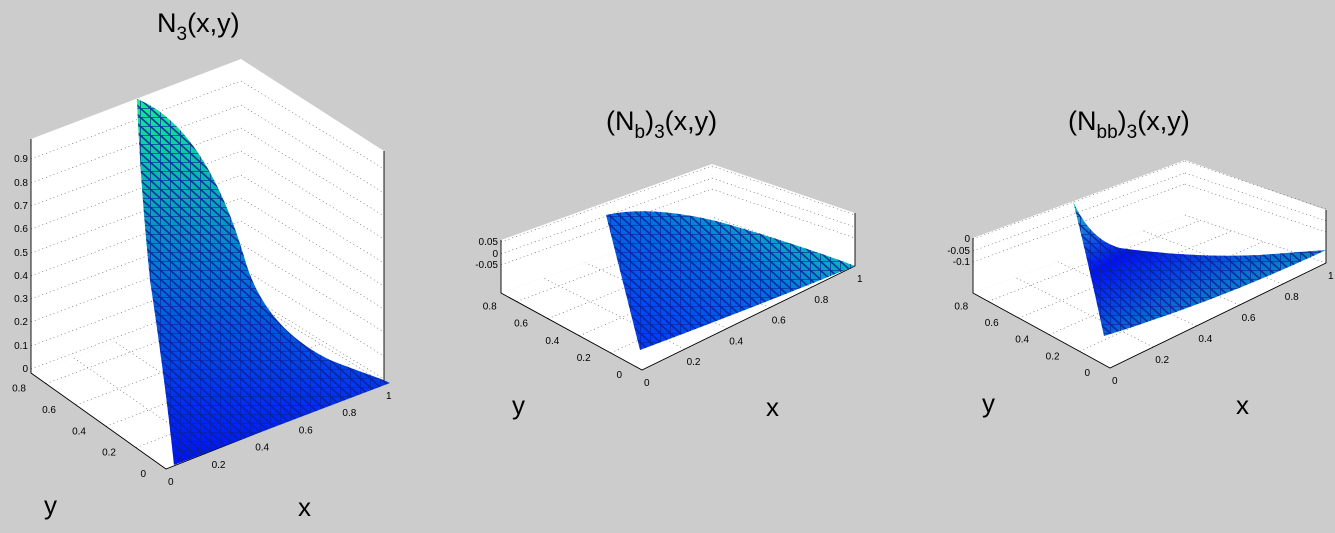 The image size is (1335, 533). What do you see at coordinates (860, 279) in the screenshot?
I see `plot-2-xtick-label: 1` at bounding box center [860, 279].